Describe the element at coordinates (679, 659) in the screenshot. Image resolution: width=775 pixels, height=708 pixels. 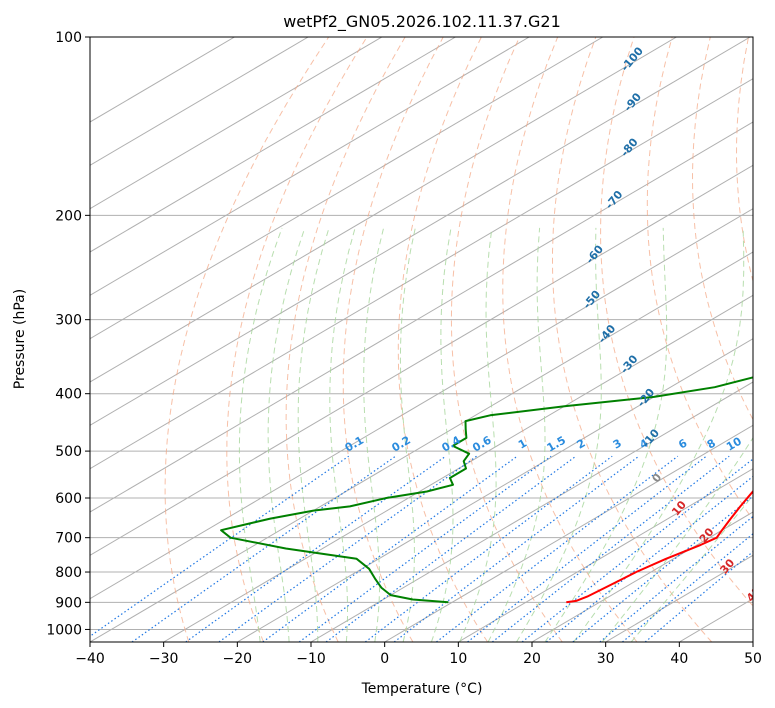
I see `x-tick-label: 40` at that location.